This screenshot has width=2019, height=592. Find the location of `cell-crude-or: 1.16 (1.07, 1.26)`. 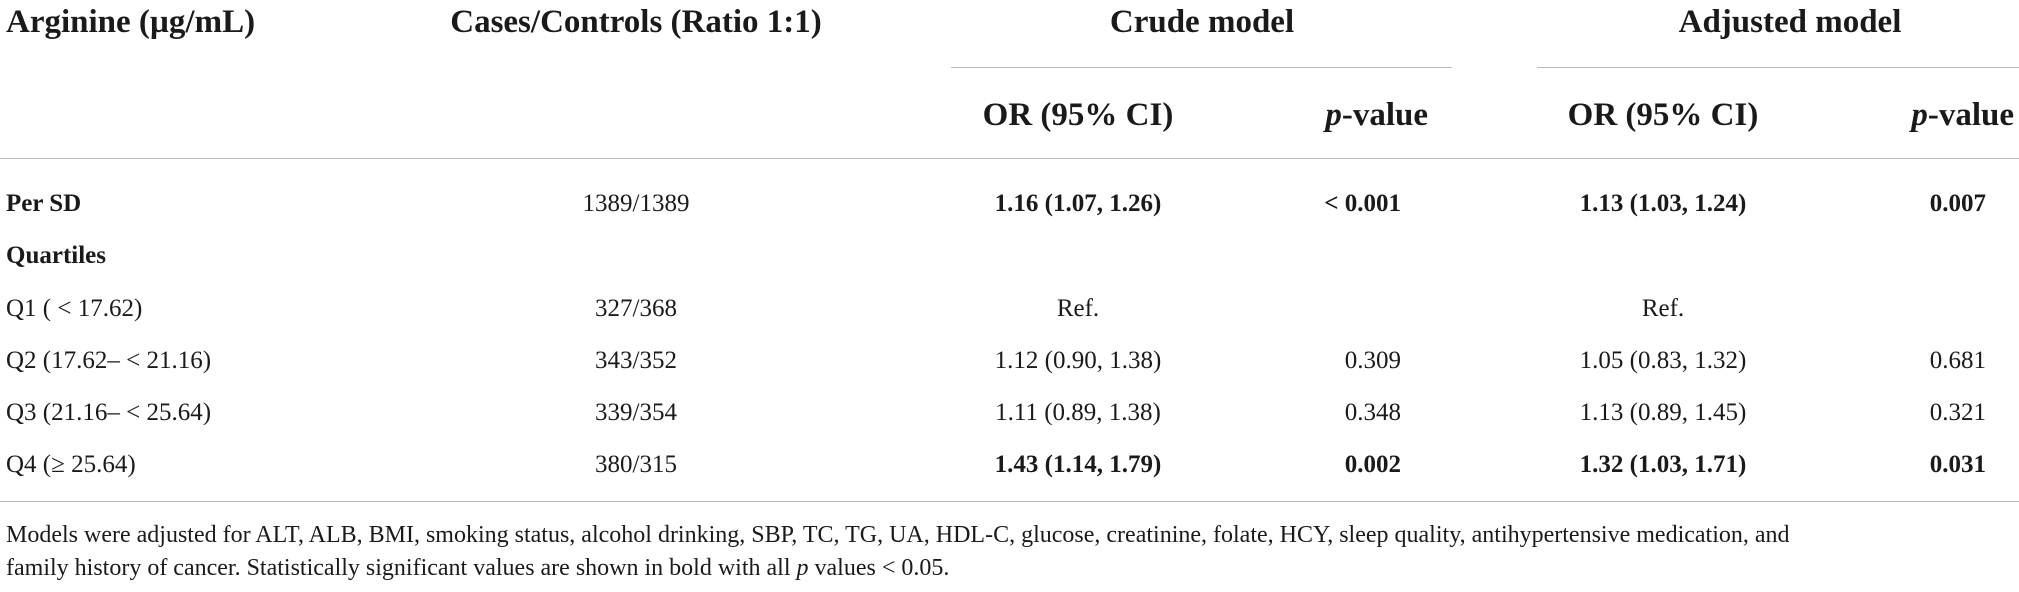

cell-crude-or: 1.16 (1.07, 1.26) is located at coordinates (1078, 203).